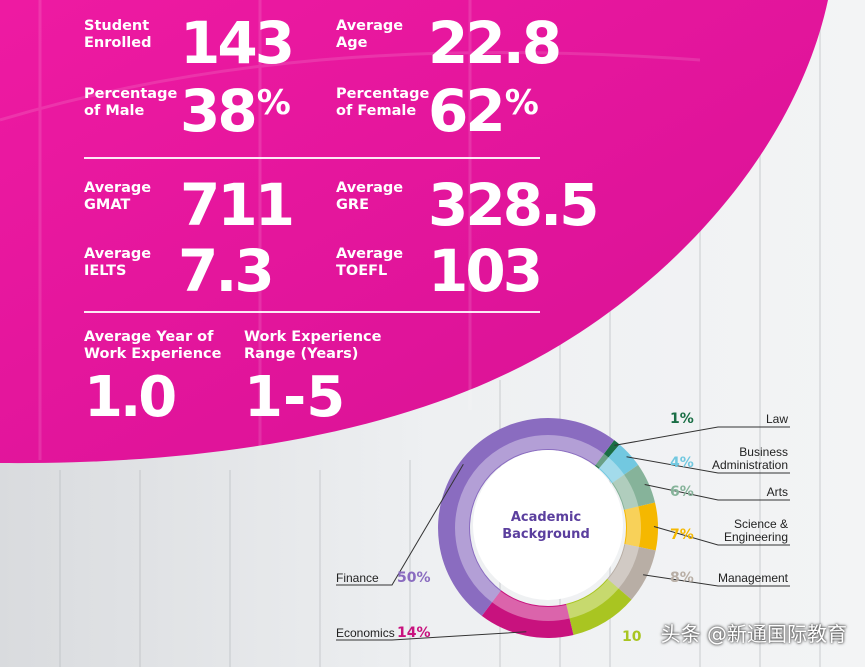  I want to click on gmat-label: Average GMAT, so click(118, 196).